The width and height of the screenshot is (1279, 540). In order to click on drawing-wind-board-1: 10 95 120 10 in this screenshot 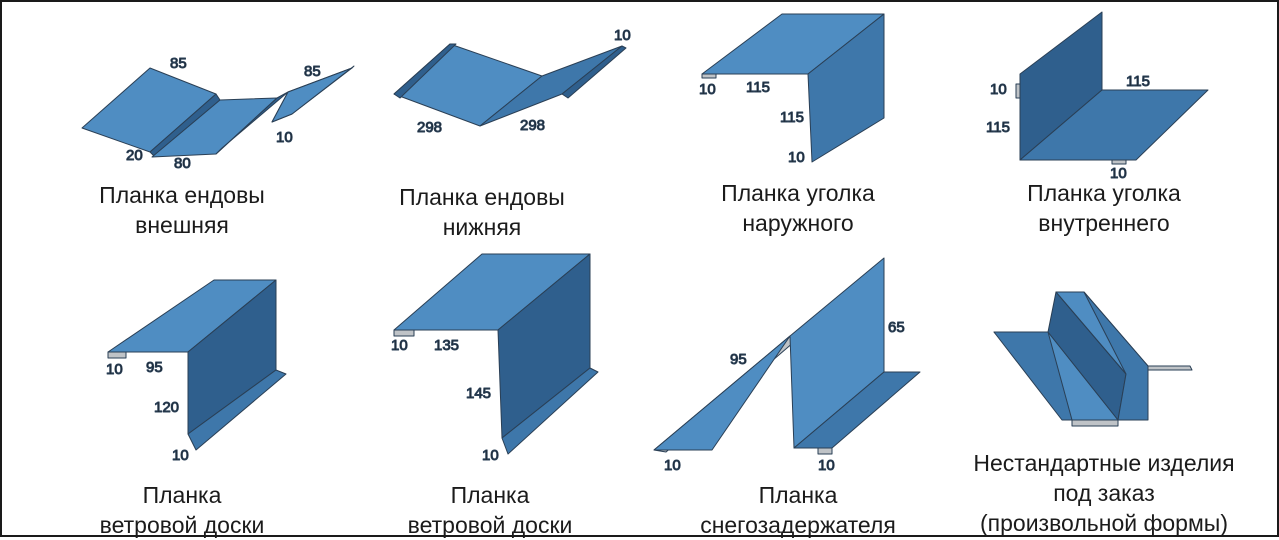, I will do `click(196, 372)`.